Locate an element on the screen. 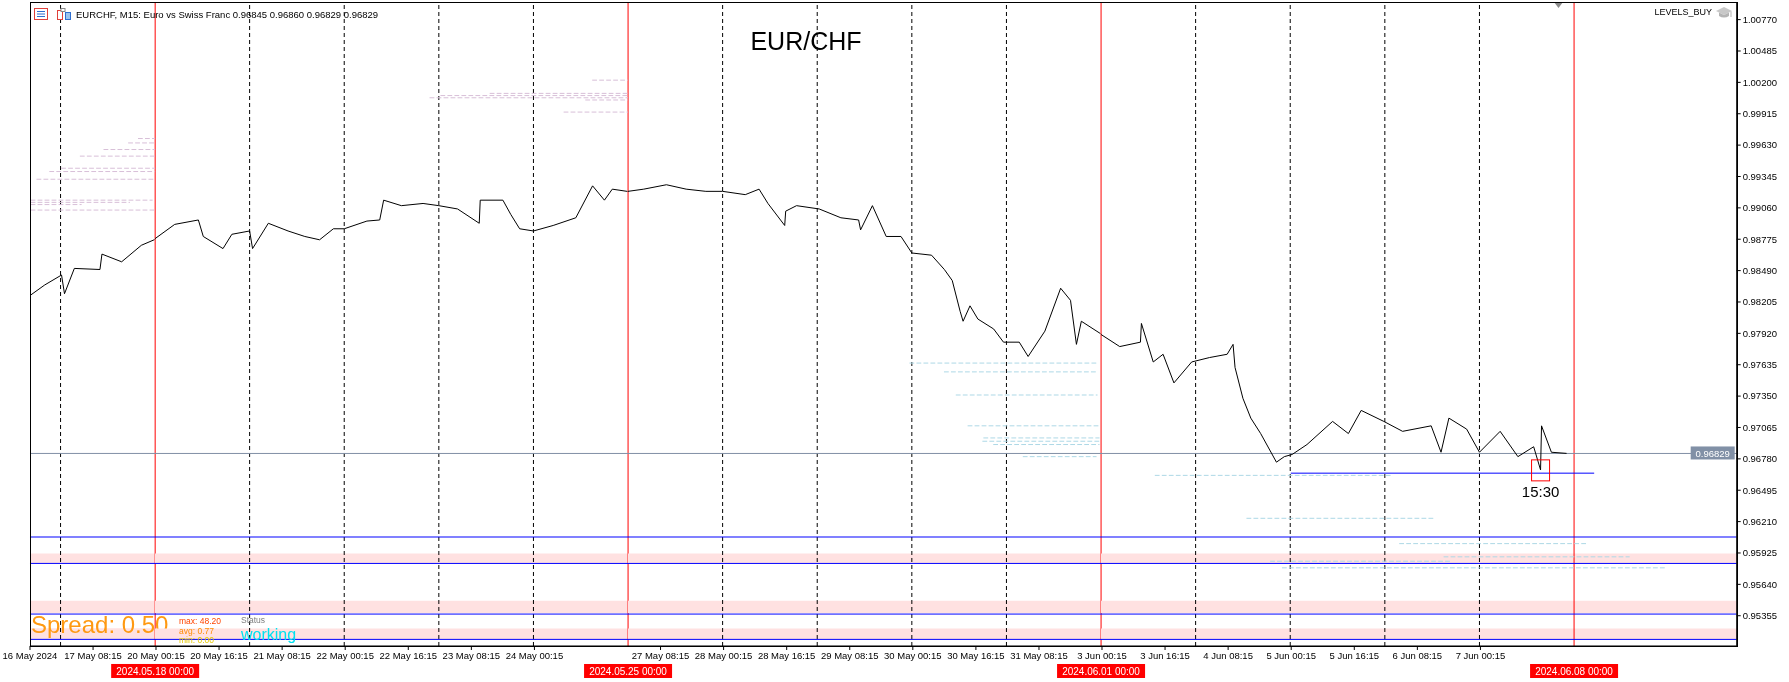 This screenshot has width=1789, height=682. x-tick-label: 17 May 08:15 is located at coordinates (93, 655).